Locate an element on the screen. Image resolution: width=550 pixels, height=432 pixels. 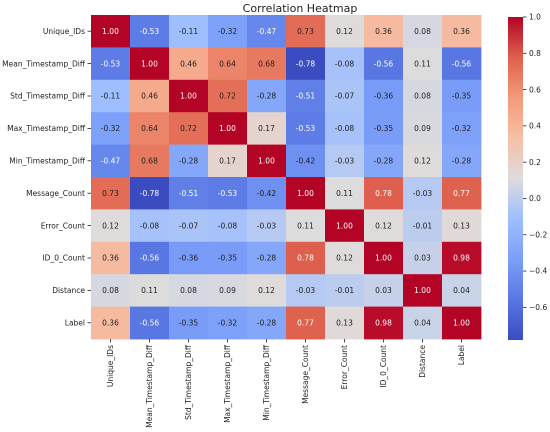
colorbar-tick-label: −0.4 is located at coordinates (538, 271).